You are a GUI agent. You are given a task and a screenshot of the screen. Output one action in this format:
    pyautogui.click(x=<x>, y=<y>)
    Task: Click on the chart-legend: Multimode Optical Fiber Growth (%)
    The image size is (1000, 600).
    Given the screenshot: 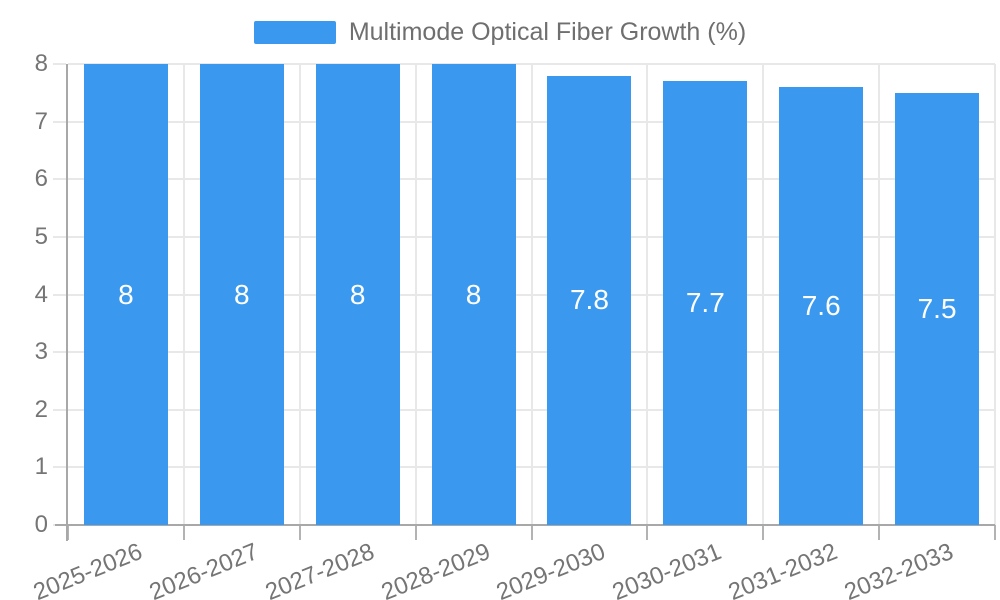 What is the action you would take?
    pyautogui.click(x=500, y=32)
    